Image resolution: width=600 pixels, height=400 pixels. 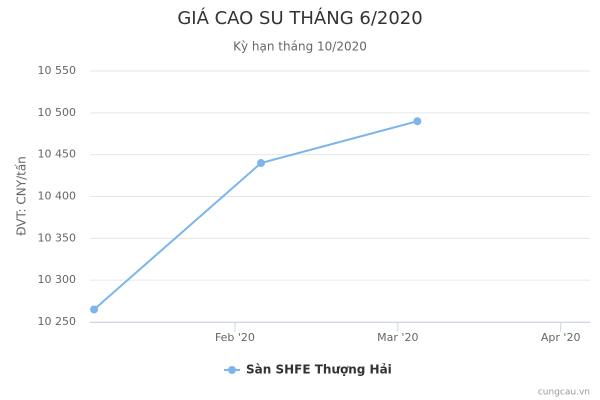 I want to click on y-tick-label: 10 500, so click(x=57, y=112).